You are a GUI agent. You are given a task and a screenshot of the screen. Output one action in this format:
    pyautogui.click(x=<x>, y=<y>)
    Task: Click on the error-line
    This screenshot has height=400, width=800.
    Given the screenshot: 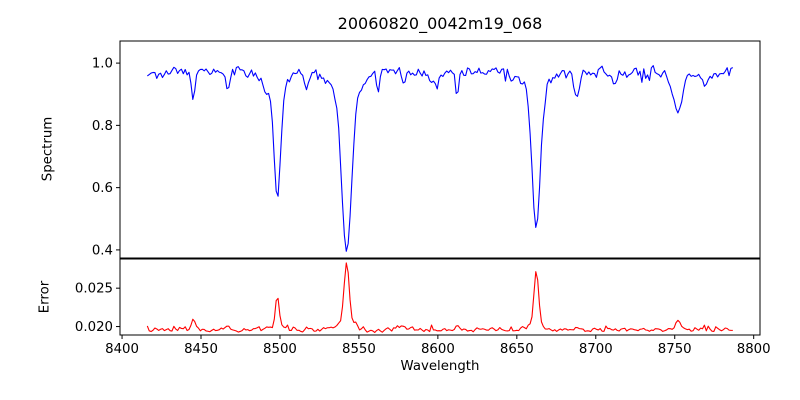 What is the action you would take?
    pyautogui.click(x=439, y=298)
    